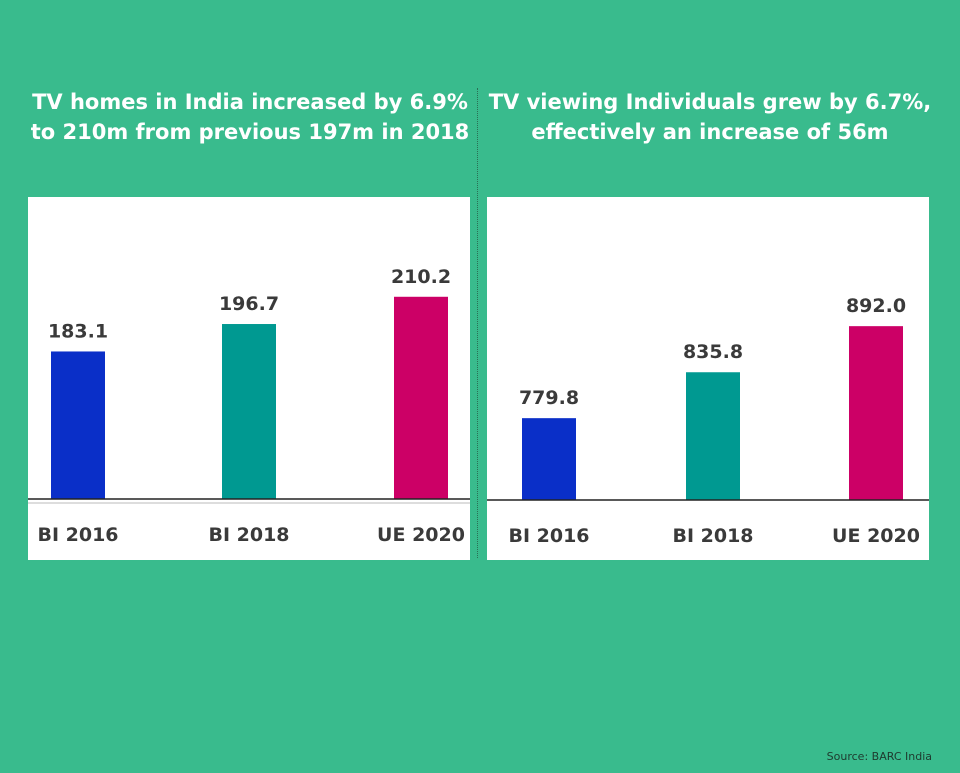  Describe the element at coordinates (477, 323) in the screenshot. I see `panel-divider` at that location.